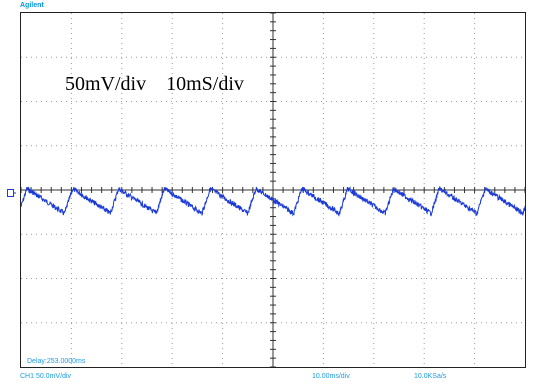 The width and height of the screenshot is (537, 385). Describe the element at coordinates (331, 376) in the screenshot. I see `timebase-readout: 10.00ms/div` at that location.